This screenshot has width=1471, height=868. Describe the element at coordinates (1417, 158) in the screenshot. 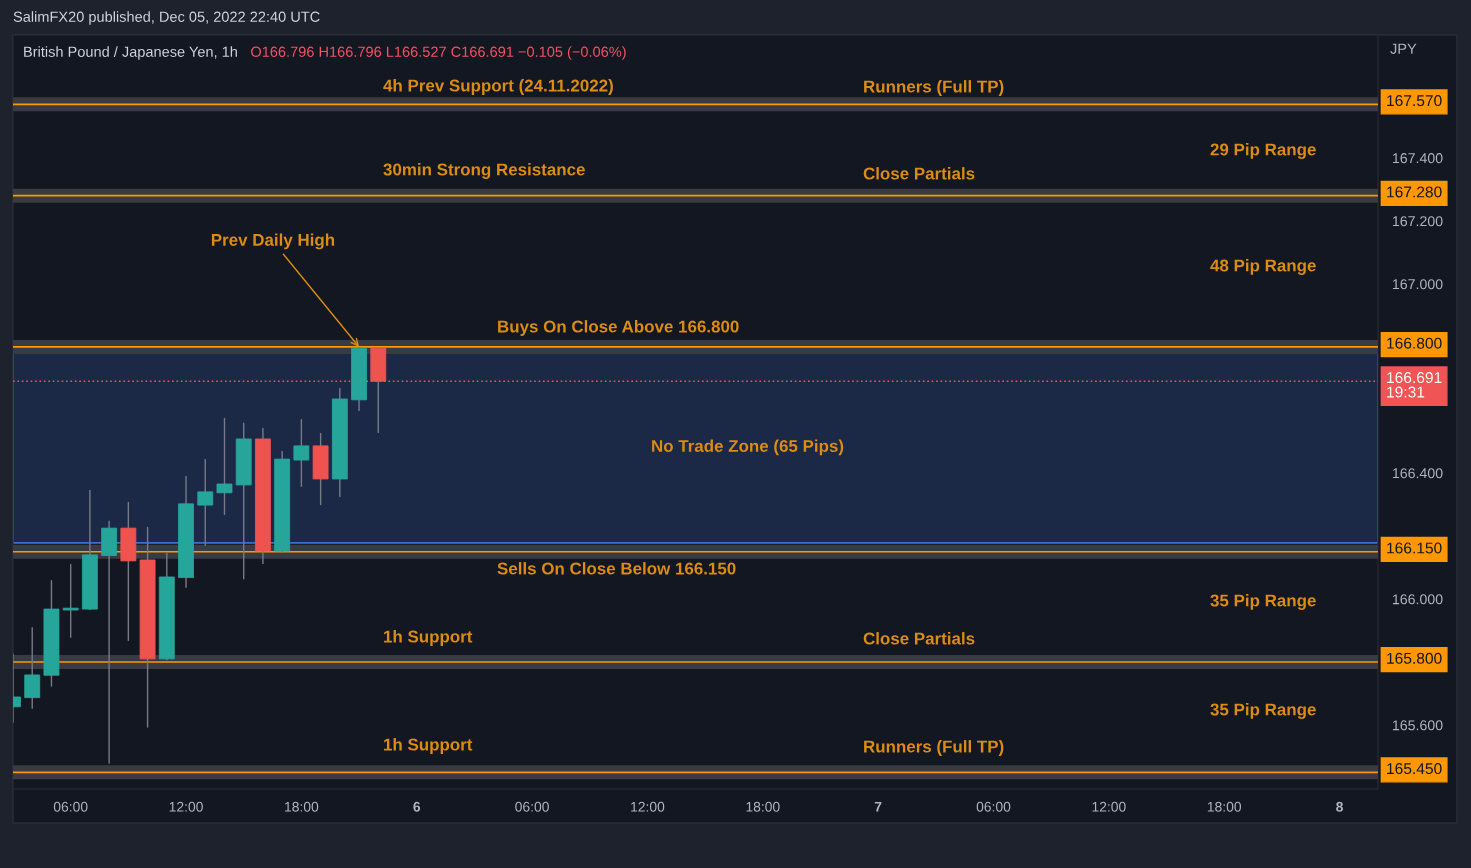

I see `y-tick-label: 167.400` at that location.